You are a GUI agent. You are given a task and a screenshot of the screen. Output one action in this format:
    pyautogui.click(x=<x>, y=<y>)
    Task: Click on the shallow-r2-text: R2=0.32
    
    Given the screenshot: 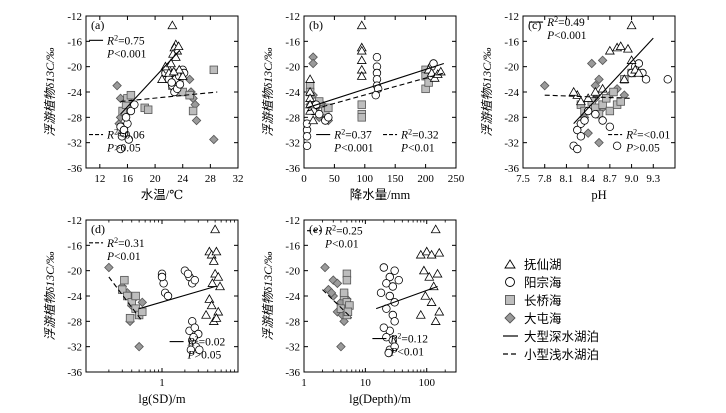 What is the action you would take?
    pyautogui.click(x=419, y=135)
    